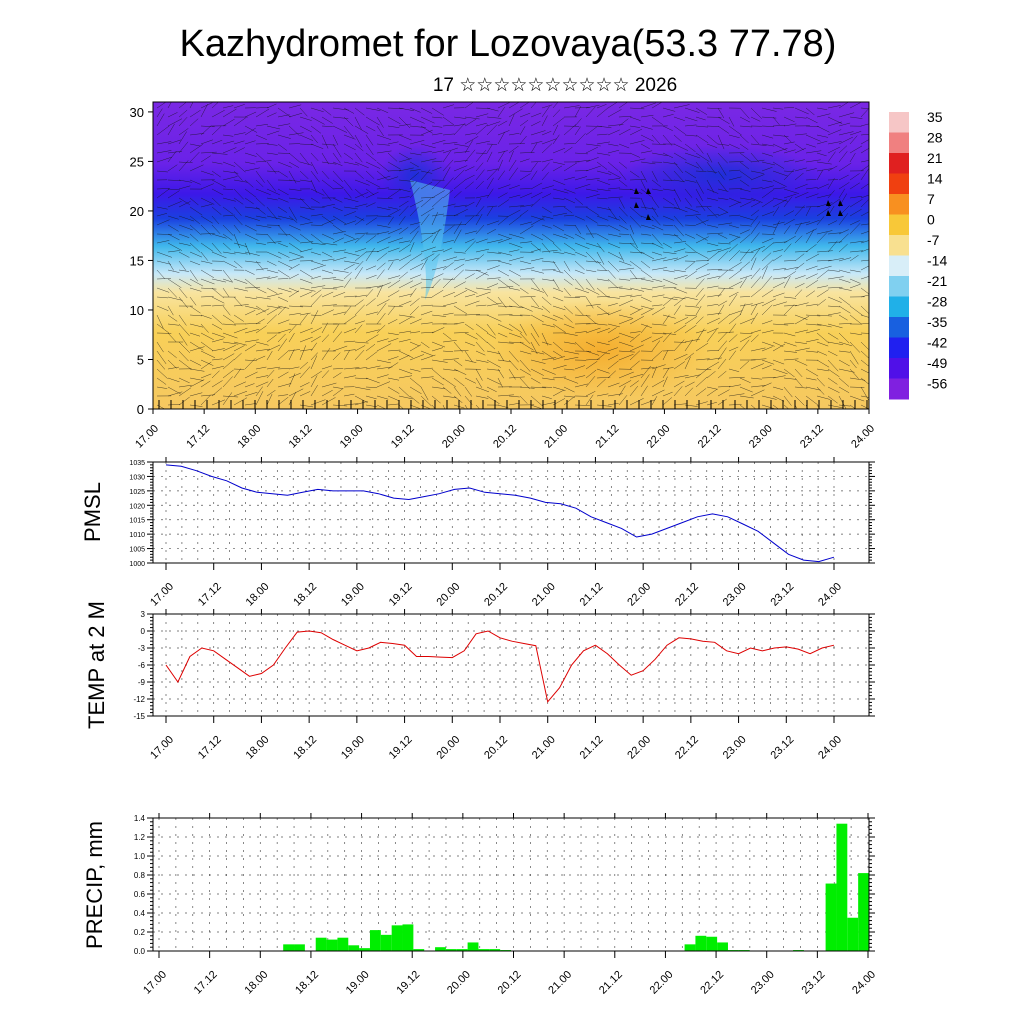 The image size is (1024, 1024). I want to click on colorbar-label: -49, so click(937, 363).